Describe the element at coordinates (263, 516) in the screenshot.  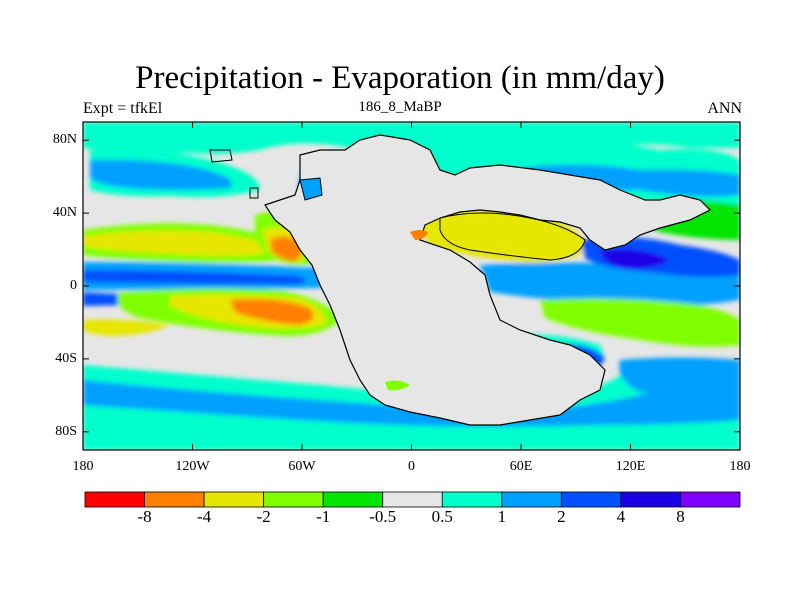
I see `colorbar-level-label: -2` at that location.